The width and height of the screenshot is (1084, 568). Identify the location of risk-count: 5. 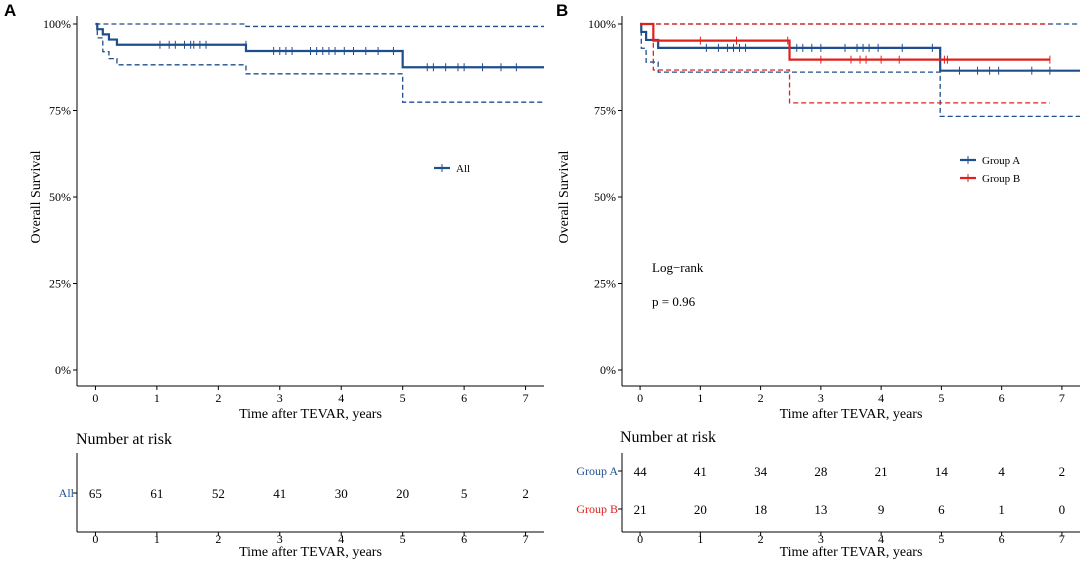
(464, 493).